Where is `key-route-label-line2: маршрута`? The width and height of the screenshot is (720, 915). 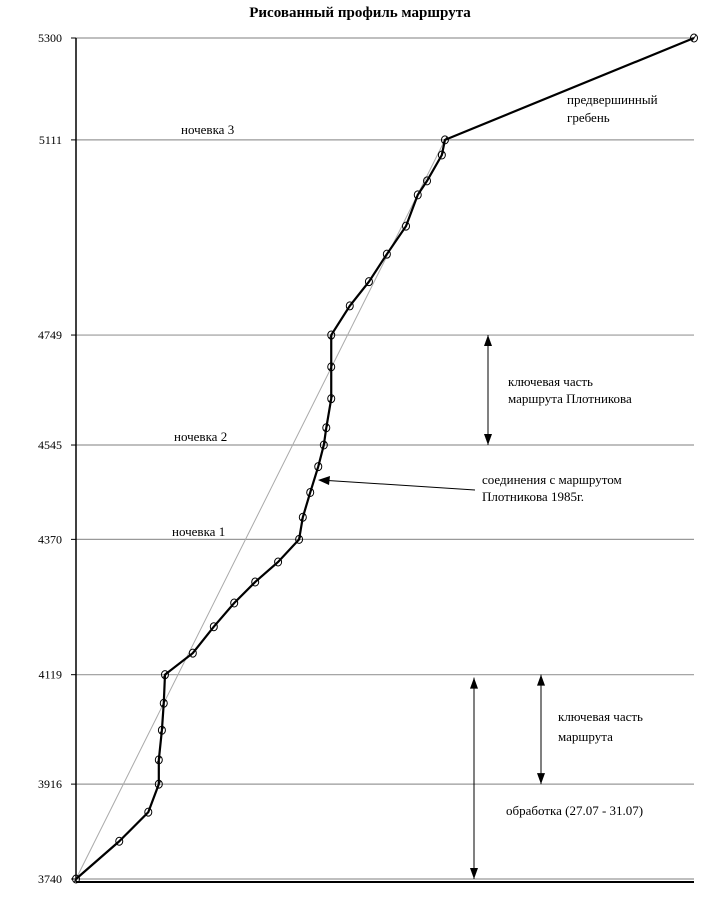 key-route-label-line2: маршрута is located at coordinates (585, 736).